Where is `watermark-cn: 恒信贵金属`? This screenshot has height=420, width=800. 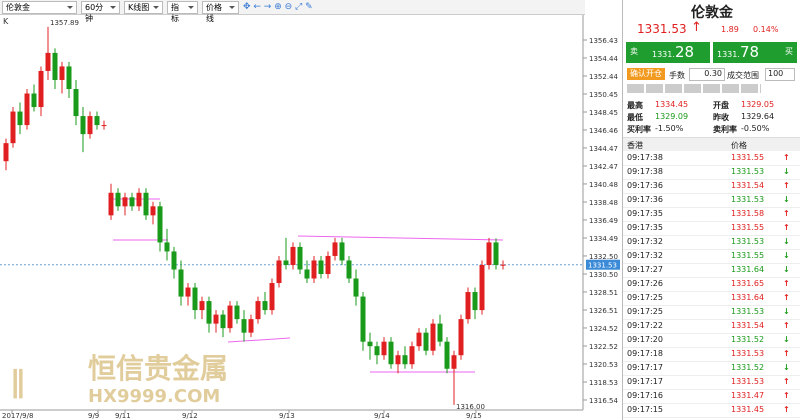
watermark-cn: 恒信贵金属 is located at coordinates (158, 368).